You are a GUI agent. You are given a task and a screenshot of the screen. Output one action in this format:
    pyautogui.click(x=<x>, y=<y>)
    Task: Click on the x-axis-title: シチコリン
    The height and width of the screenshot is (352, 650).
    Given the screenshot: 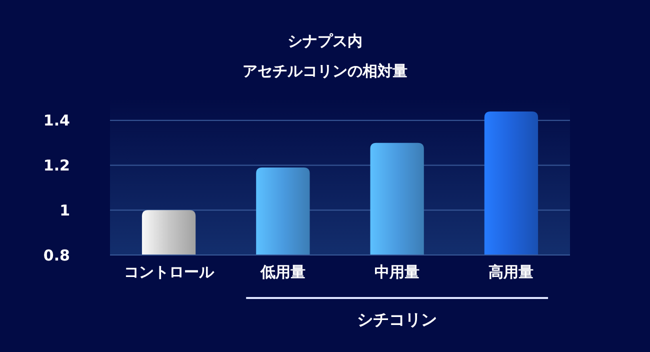 What is the action you would take?
    pyautogui.click(x=397, y=319)
    